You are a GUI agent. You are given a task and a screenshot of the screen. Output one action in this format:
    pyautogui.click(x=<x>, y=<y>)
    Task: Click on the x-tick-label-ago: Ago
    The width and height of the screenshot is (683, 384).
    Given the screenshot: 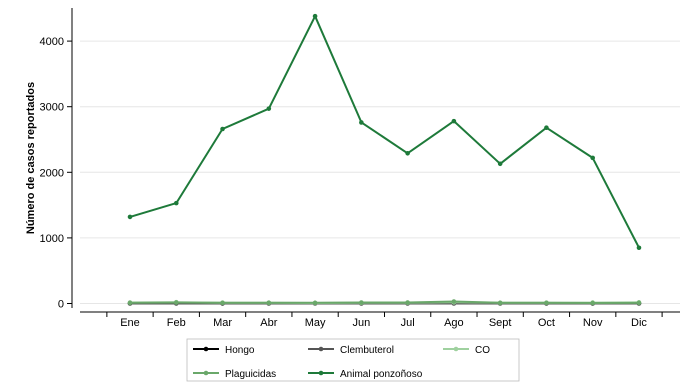 What is the action you would take?
    pyautogui.click(x=454, y=323)
    